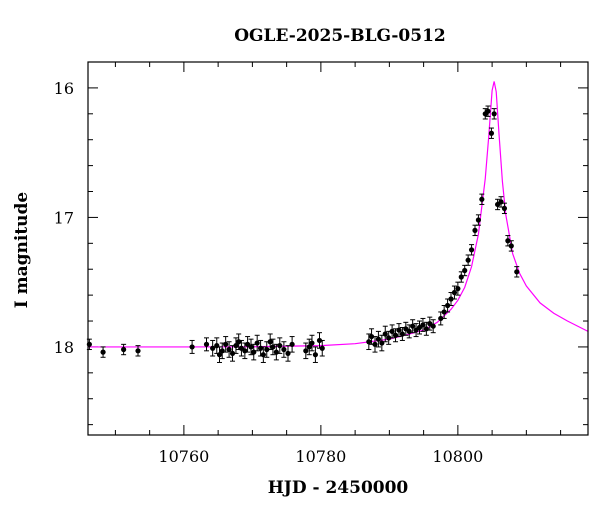 The height and width of the screenshot is (512, 600). I want to click on x-tick-label: 10800, so click(457, 456).